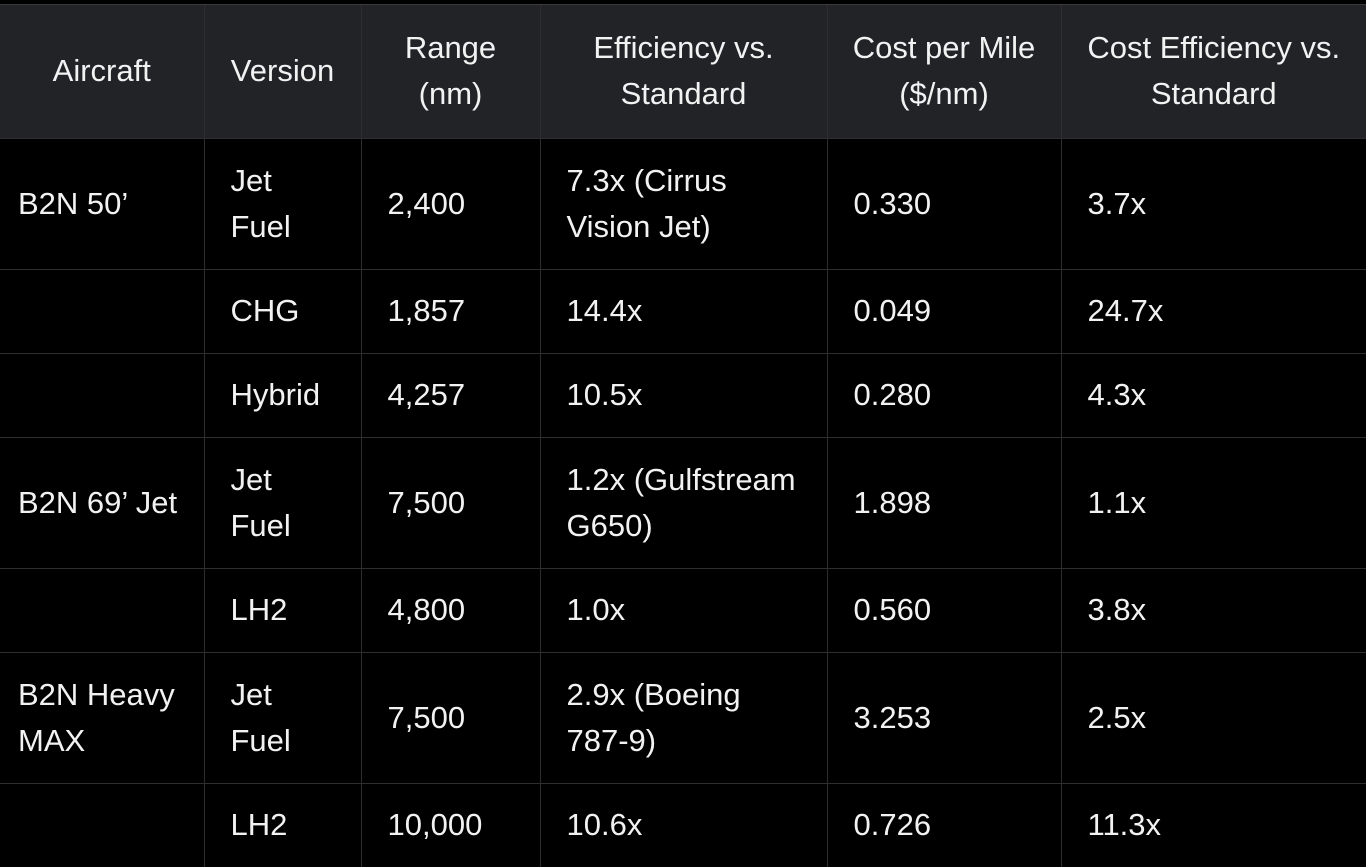 The image size is (1366, 867). What do you see at coordinates (944, 825) in the screenshot?
I see `cell-cost-per-mile: 0.726` at bounding box center [944, 825].